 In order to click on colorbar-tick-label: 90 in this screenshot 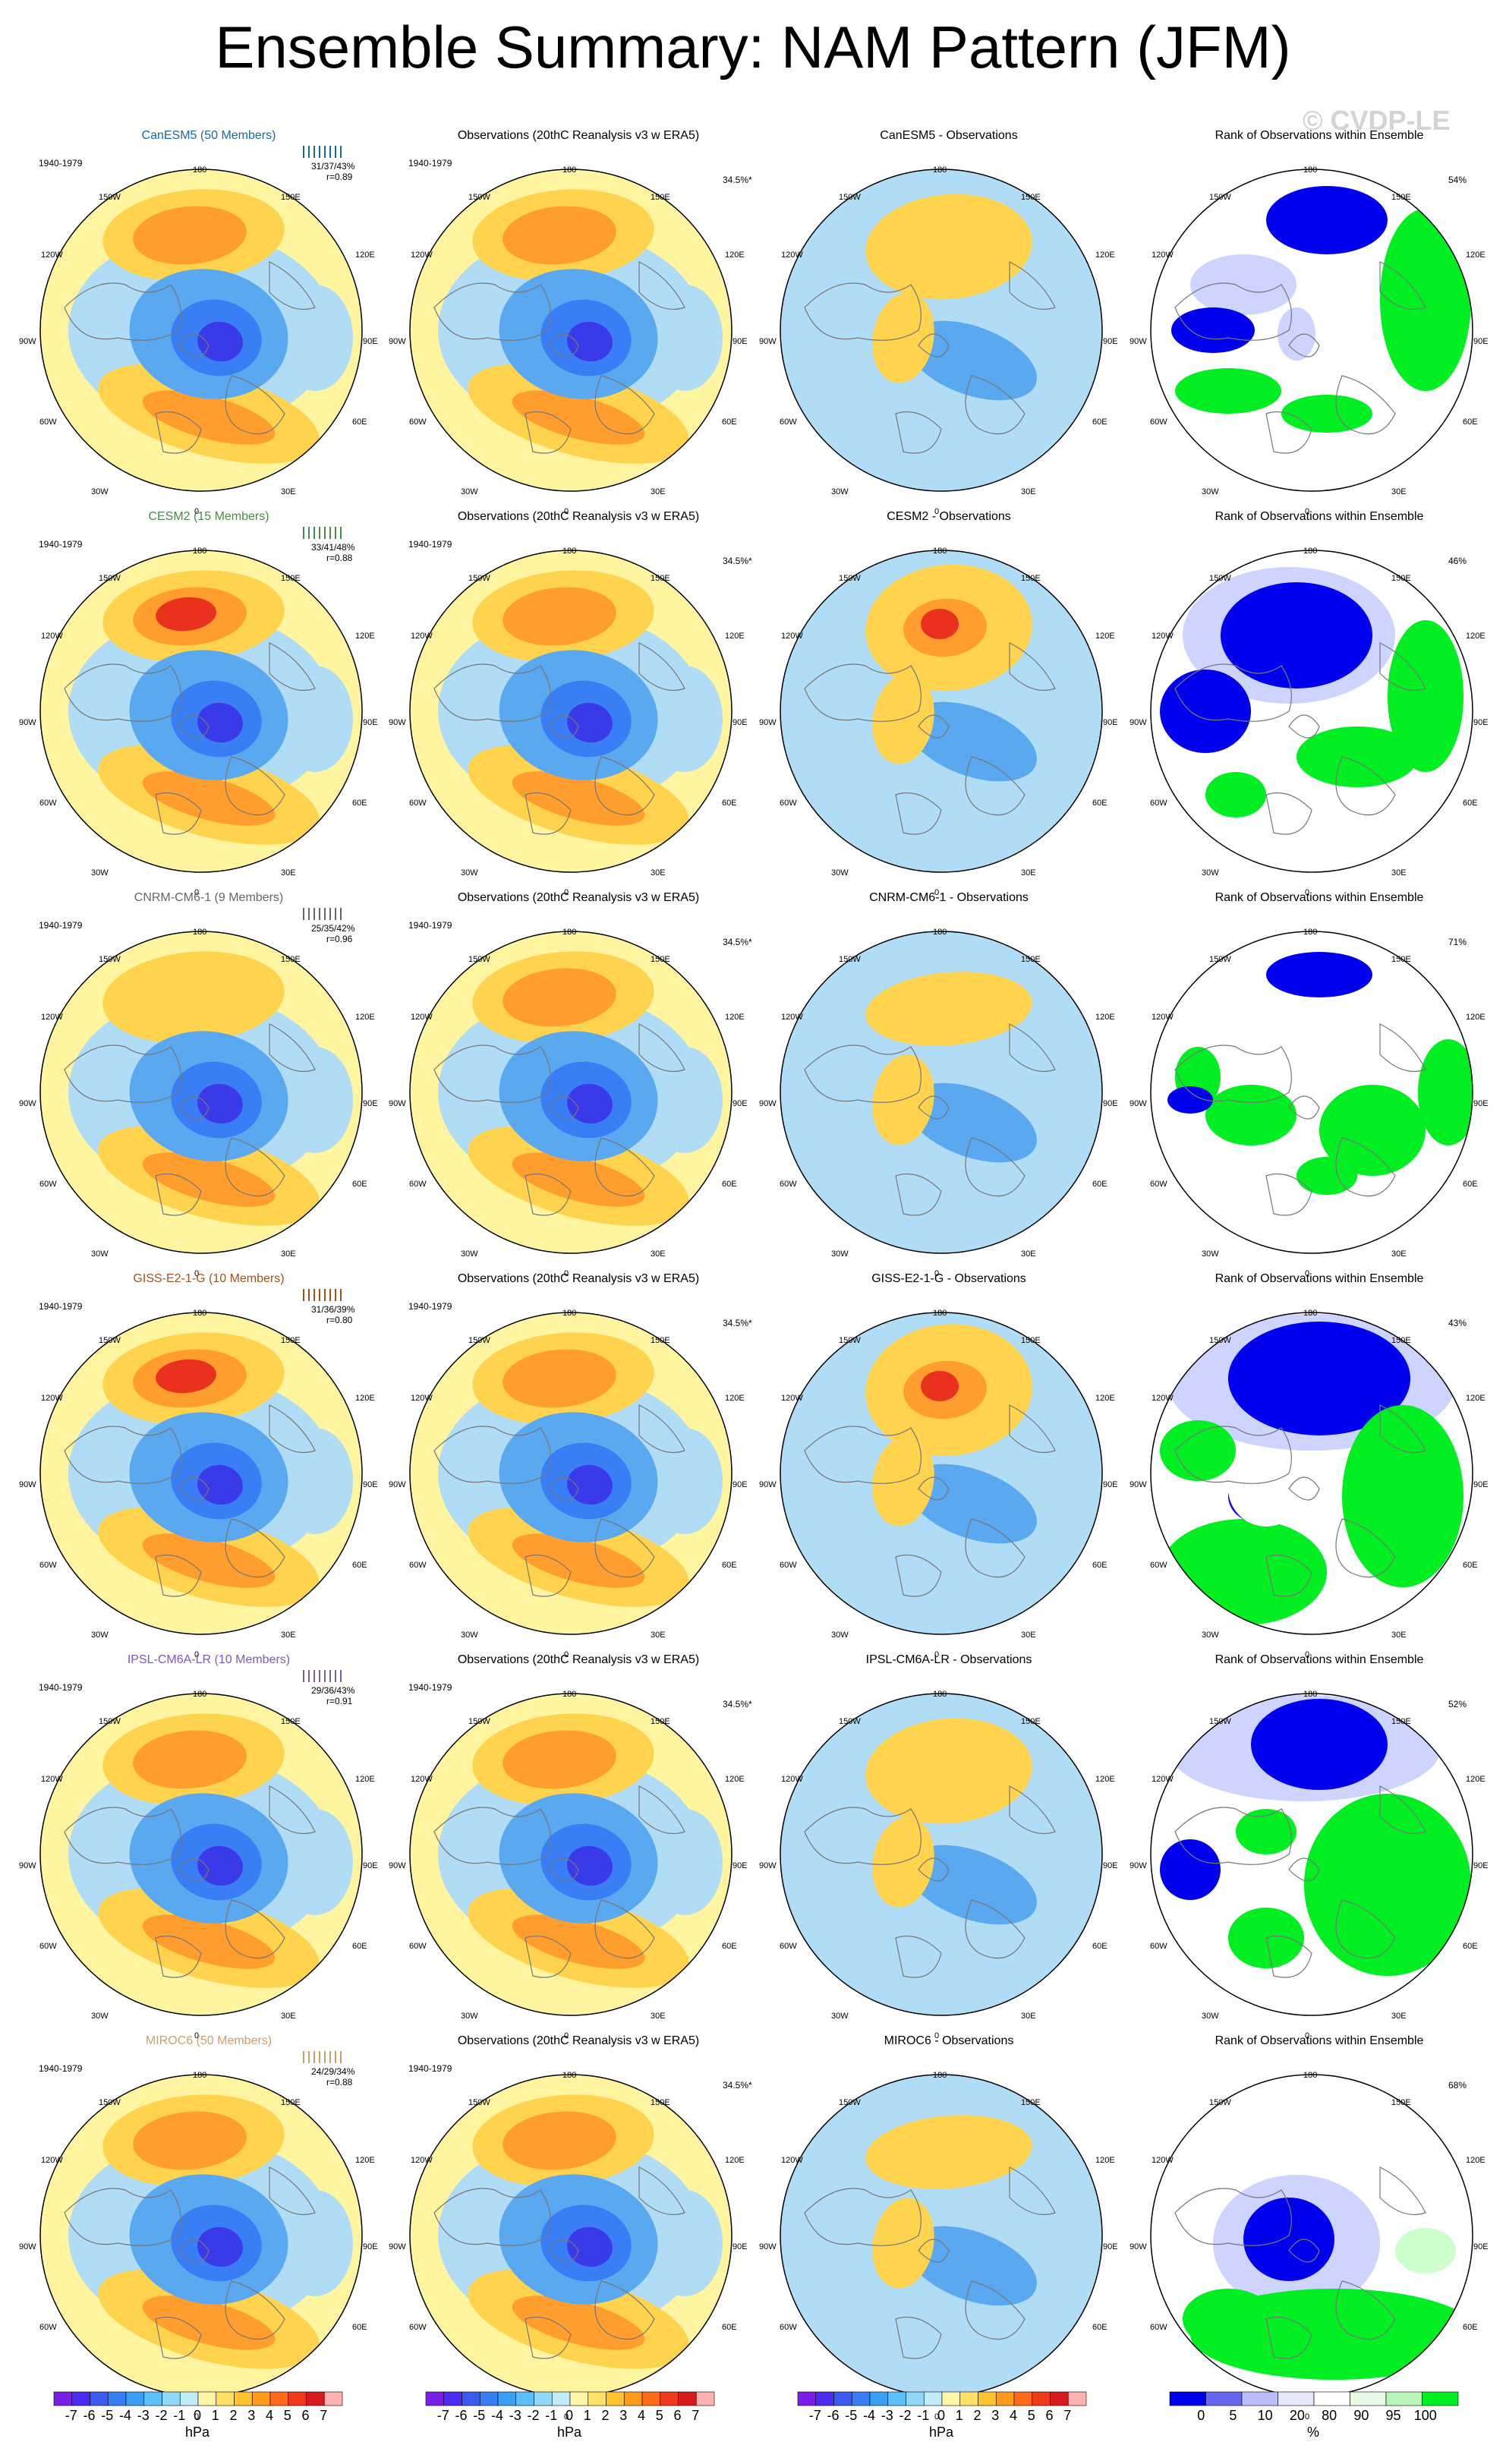, I will do `click(1361, 2415)`.